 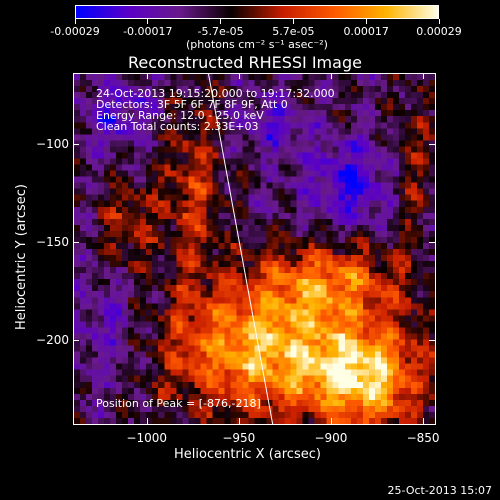 I want to click on colorbar, so click(x=257, y=12).